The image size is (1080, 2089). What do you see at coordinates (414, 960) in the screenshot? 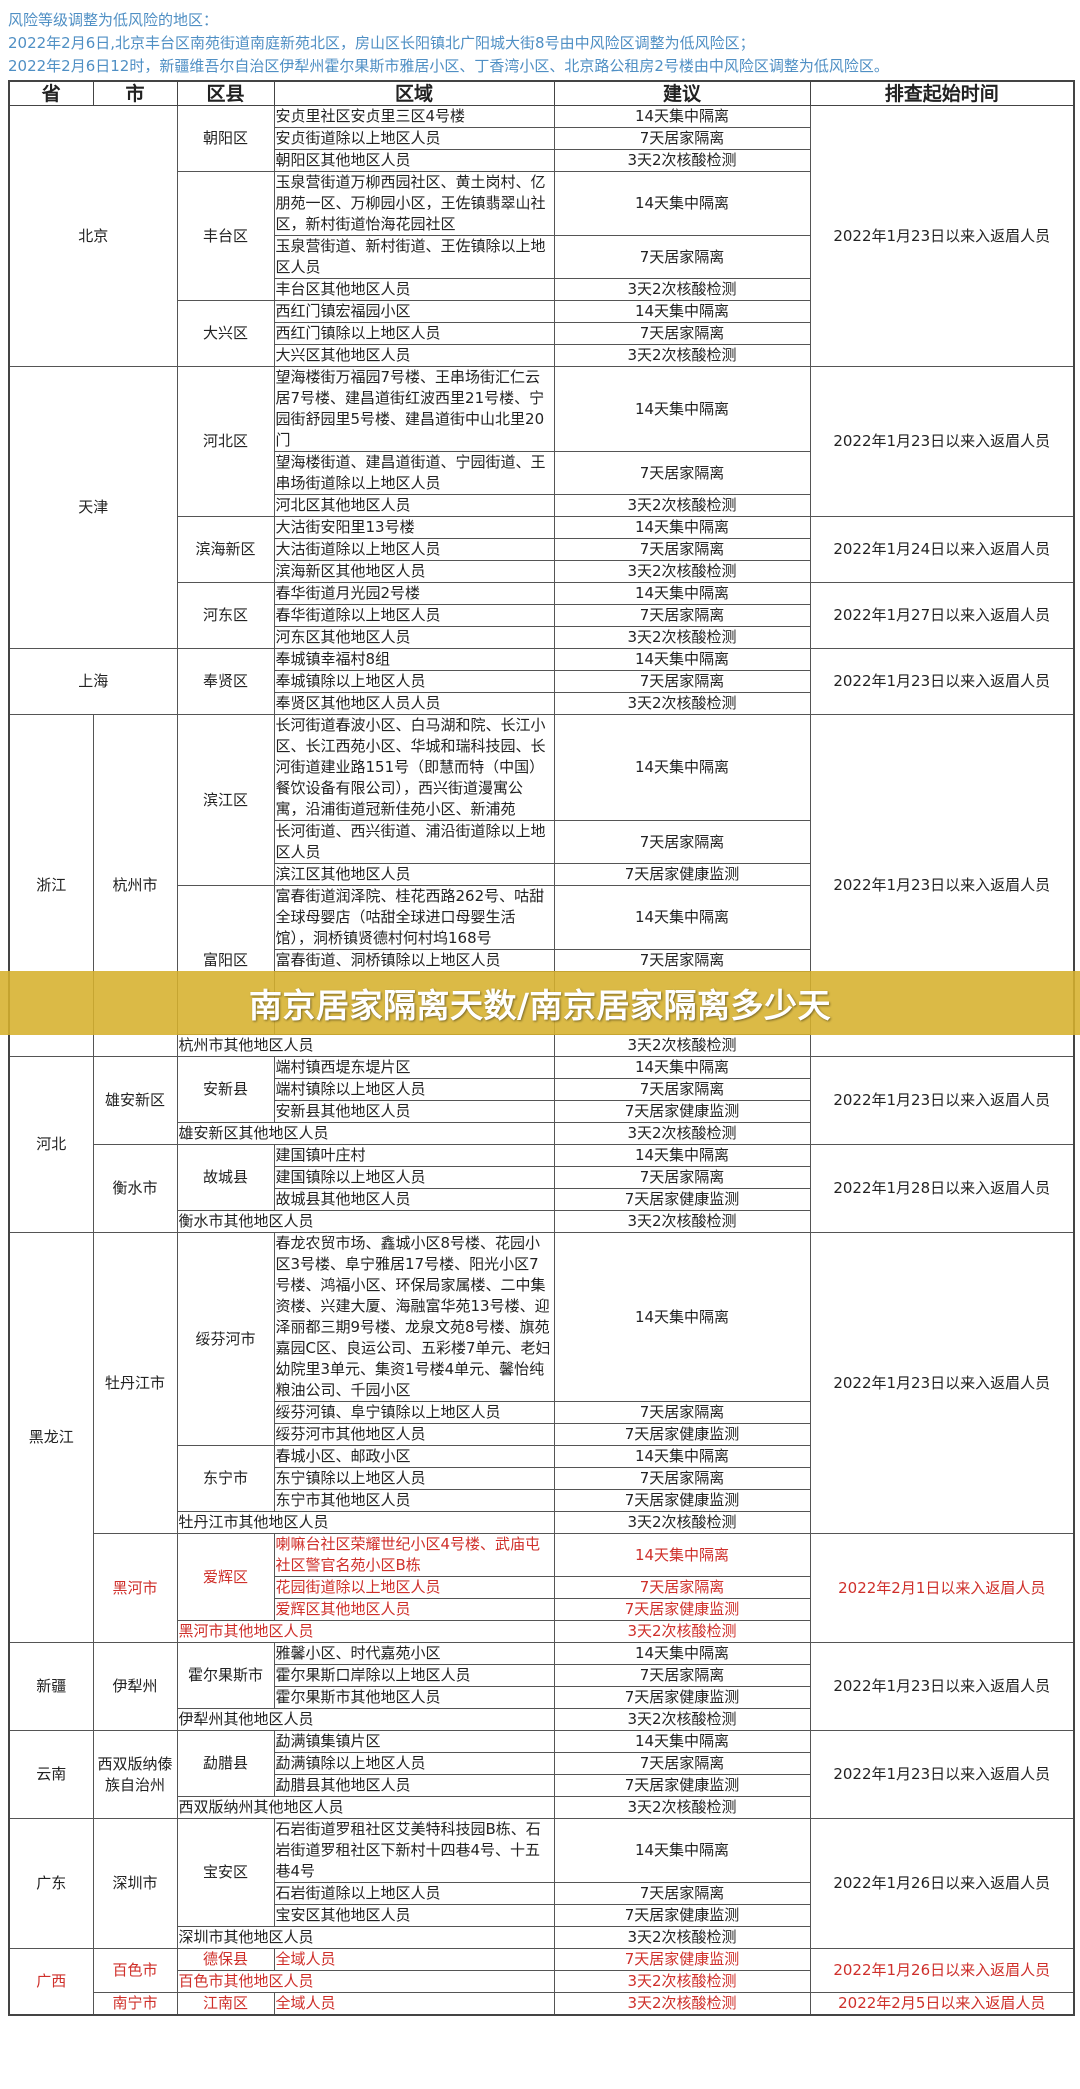
I see `area-cell: 富春街道、洞桥镇除以上地区人员` at bounding box center [414, 960].